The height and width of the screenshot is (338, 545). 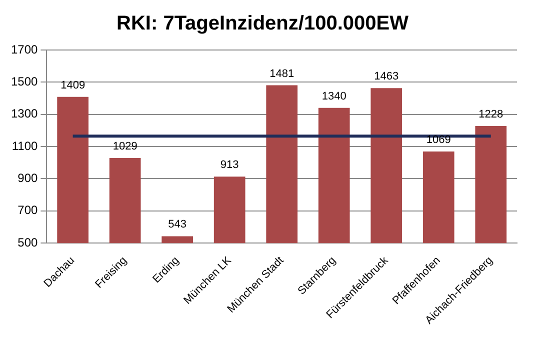 What do you see at coordinates (262, 23) in the screenshot?
I see `chart-title: RKI: 7TageInzidenz/100.000EW` at bounding box center [262, 23].